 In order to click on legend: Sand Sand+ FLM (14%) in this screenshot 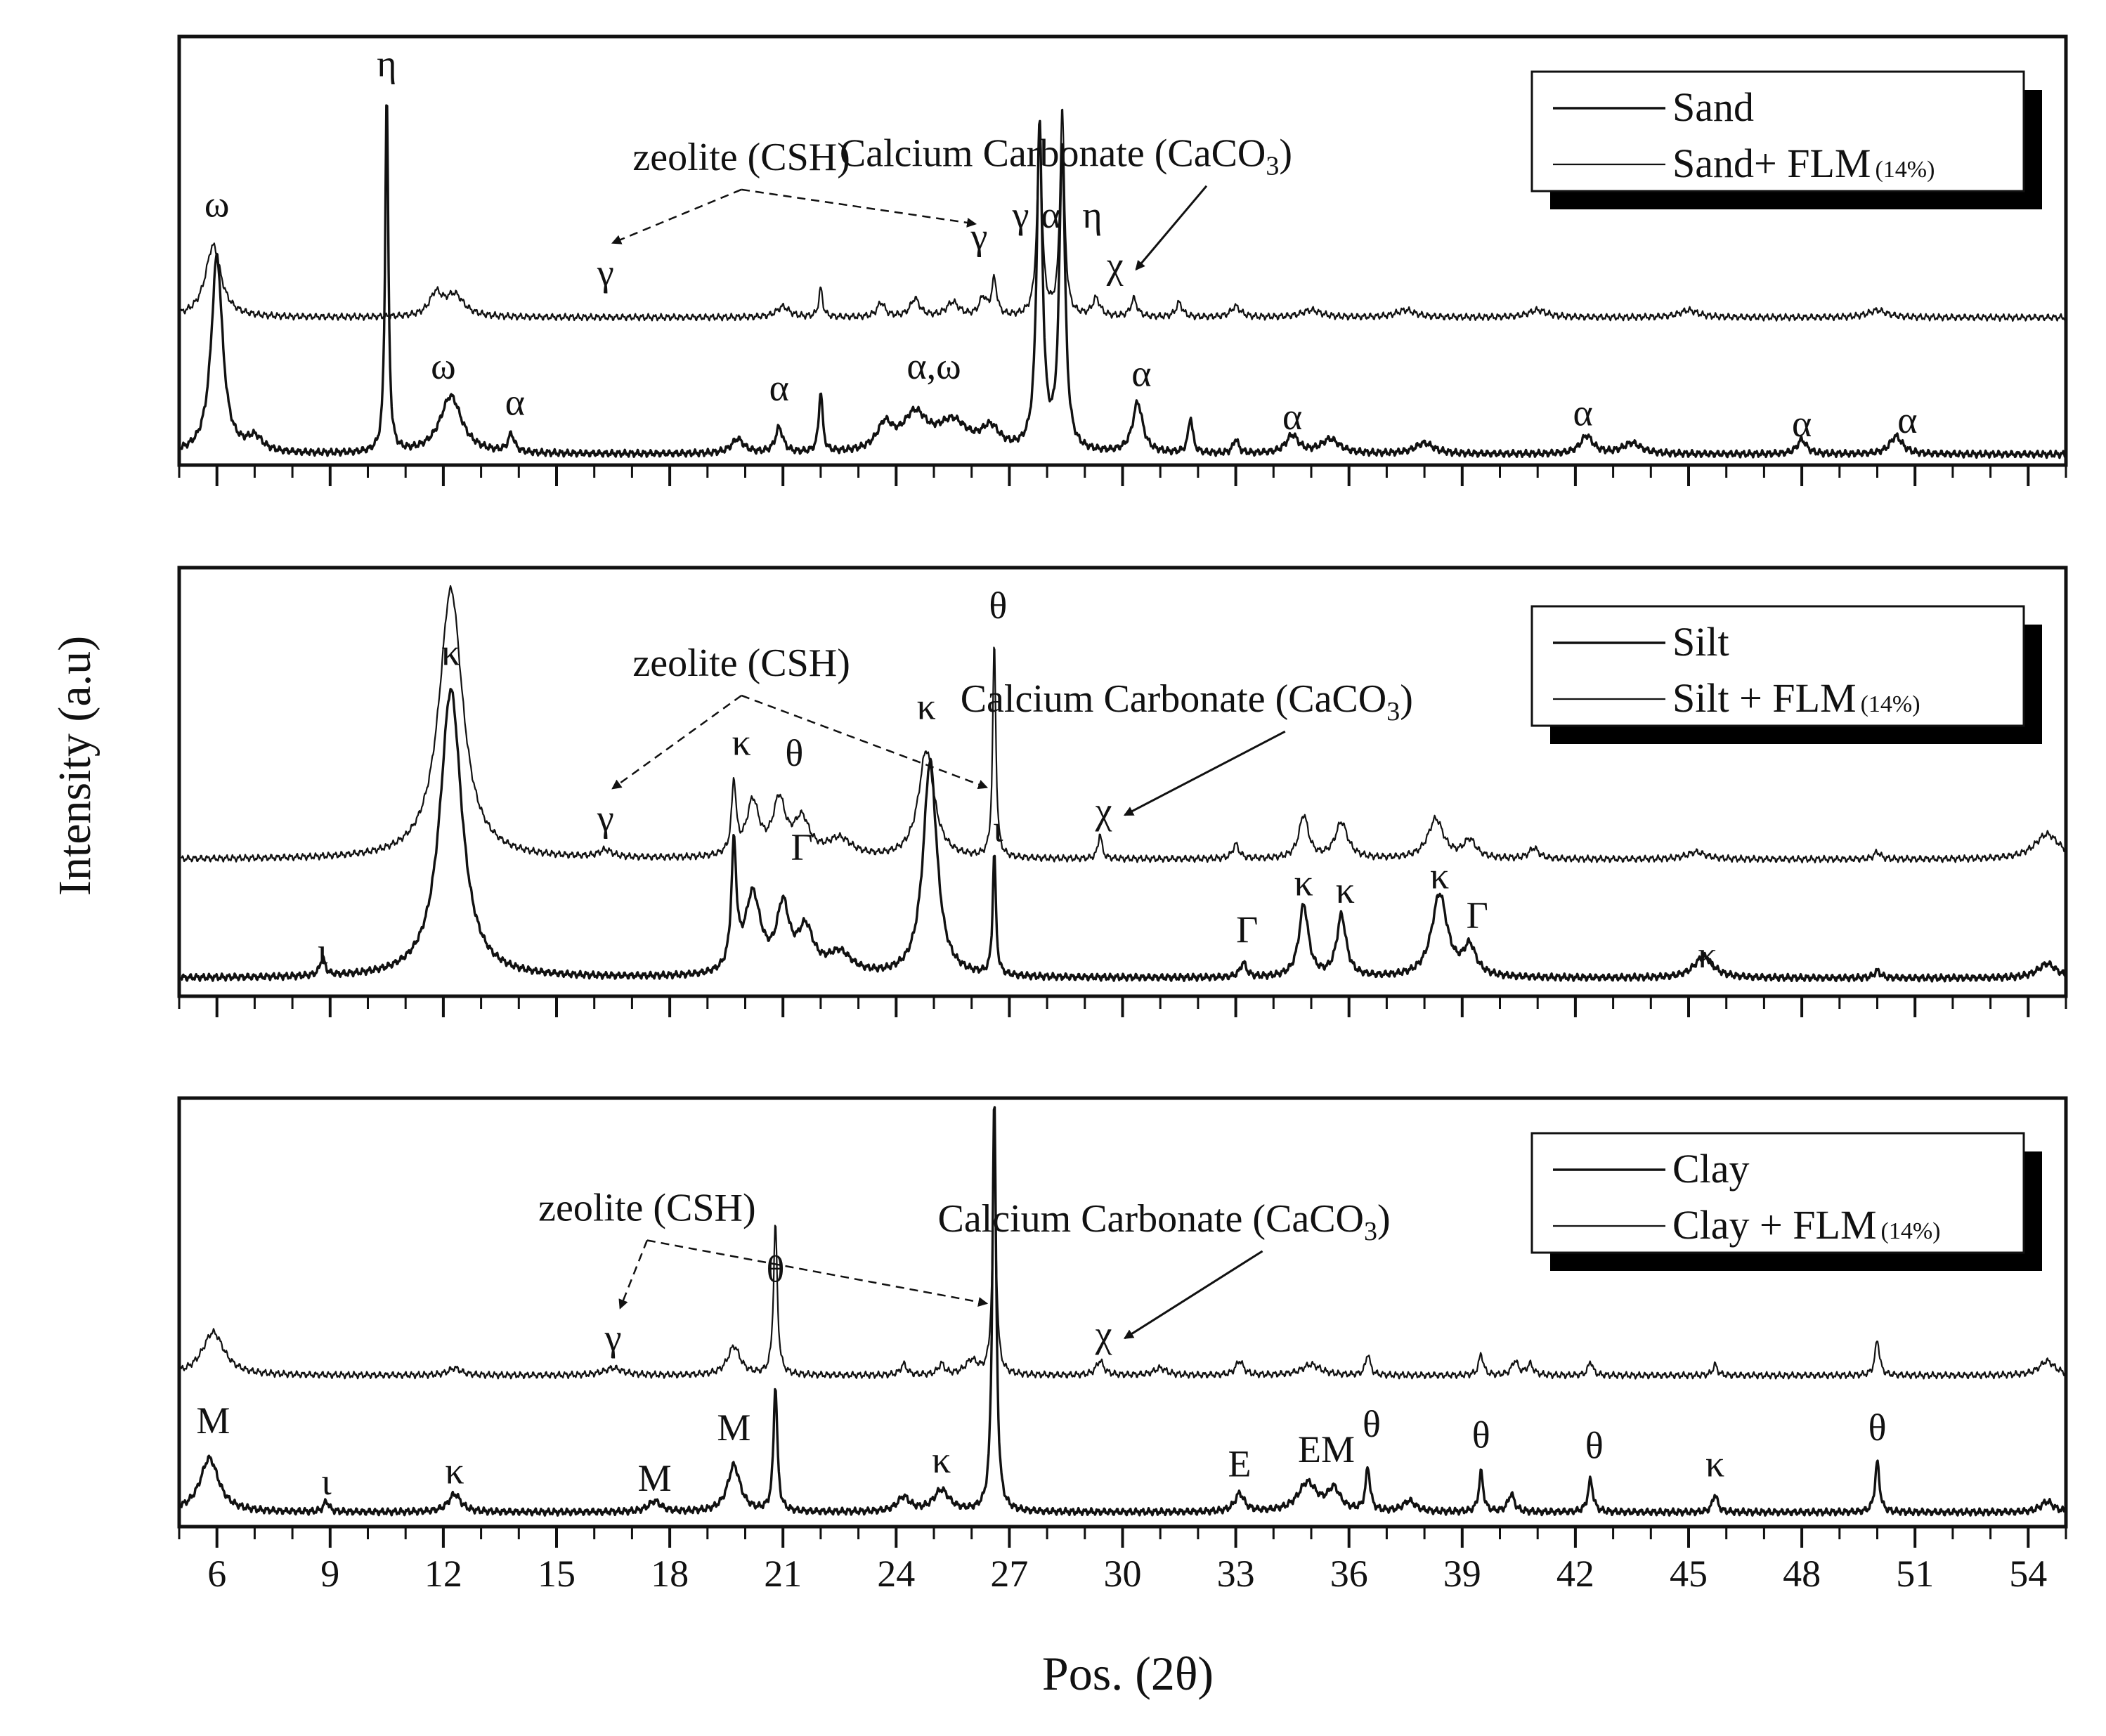, I will do `click(1786, 139)`.